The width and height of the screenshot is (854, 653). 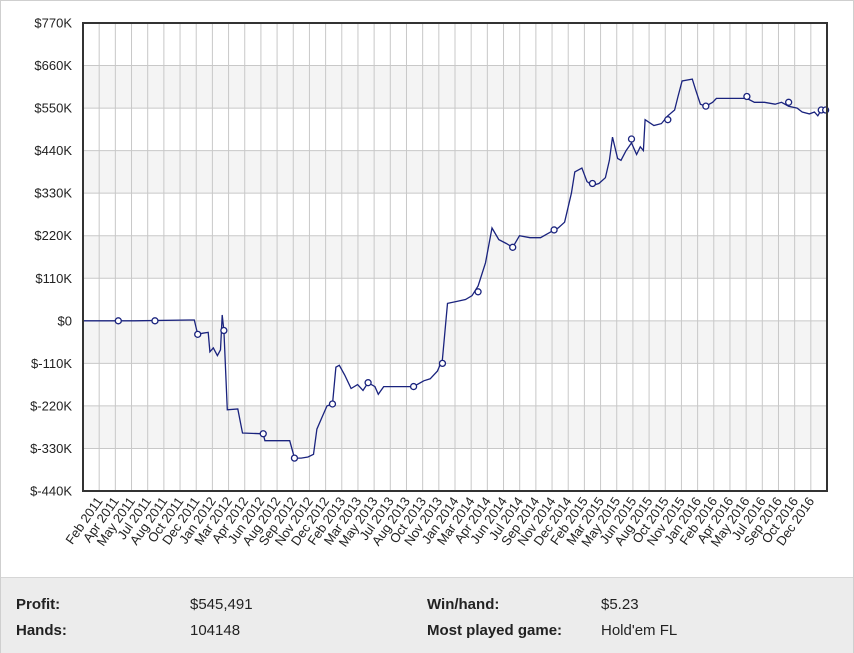 What do you see at coordinates (53, 150) in the screenshot?
I see `y-tick-label: $440K` at bounding box center [53, 150].